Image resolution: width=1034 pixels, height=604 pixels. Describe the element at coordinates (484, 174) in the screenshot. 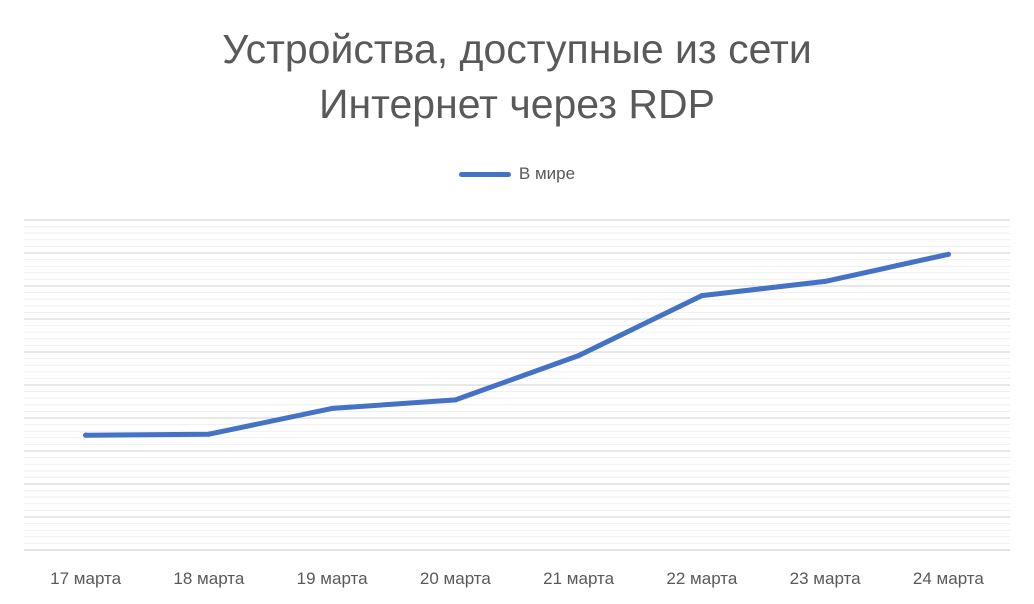

I see `legend-swatch` at that location.